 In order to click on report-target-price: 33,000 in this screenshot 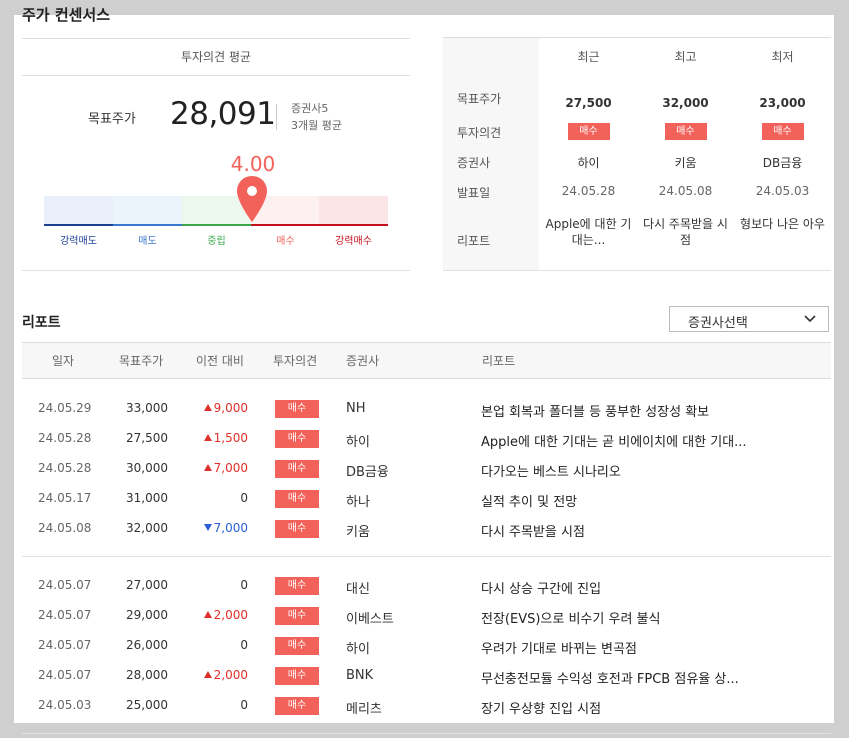, I will do `click(147, 408)`.